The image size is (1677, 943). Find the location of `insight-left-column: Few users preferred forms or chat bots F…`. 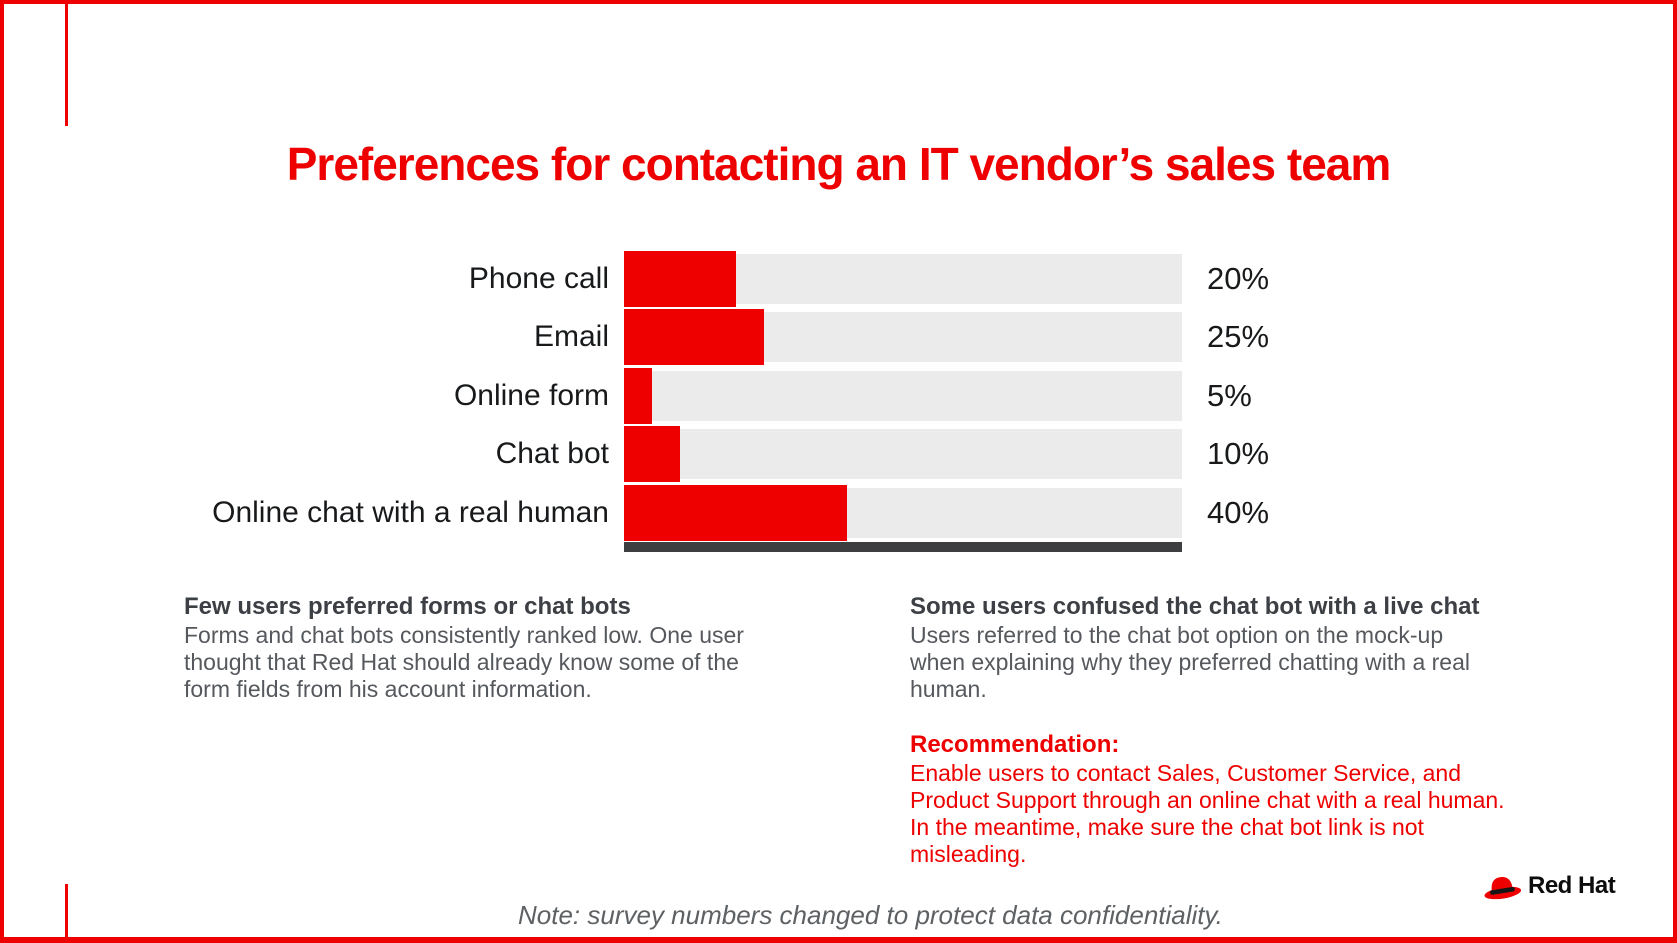

insight-left-column: Few users preferred forms or chat bots F… is located at coordinates (471, 647).